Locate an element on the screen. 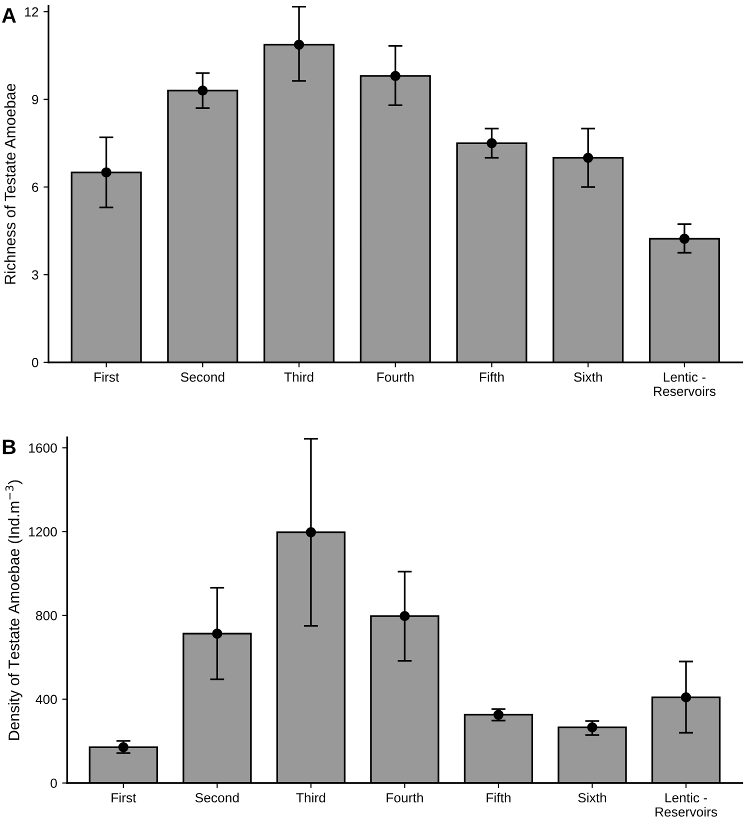 The image size is (746, 833). text: A is located at coordinates (9, 15).